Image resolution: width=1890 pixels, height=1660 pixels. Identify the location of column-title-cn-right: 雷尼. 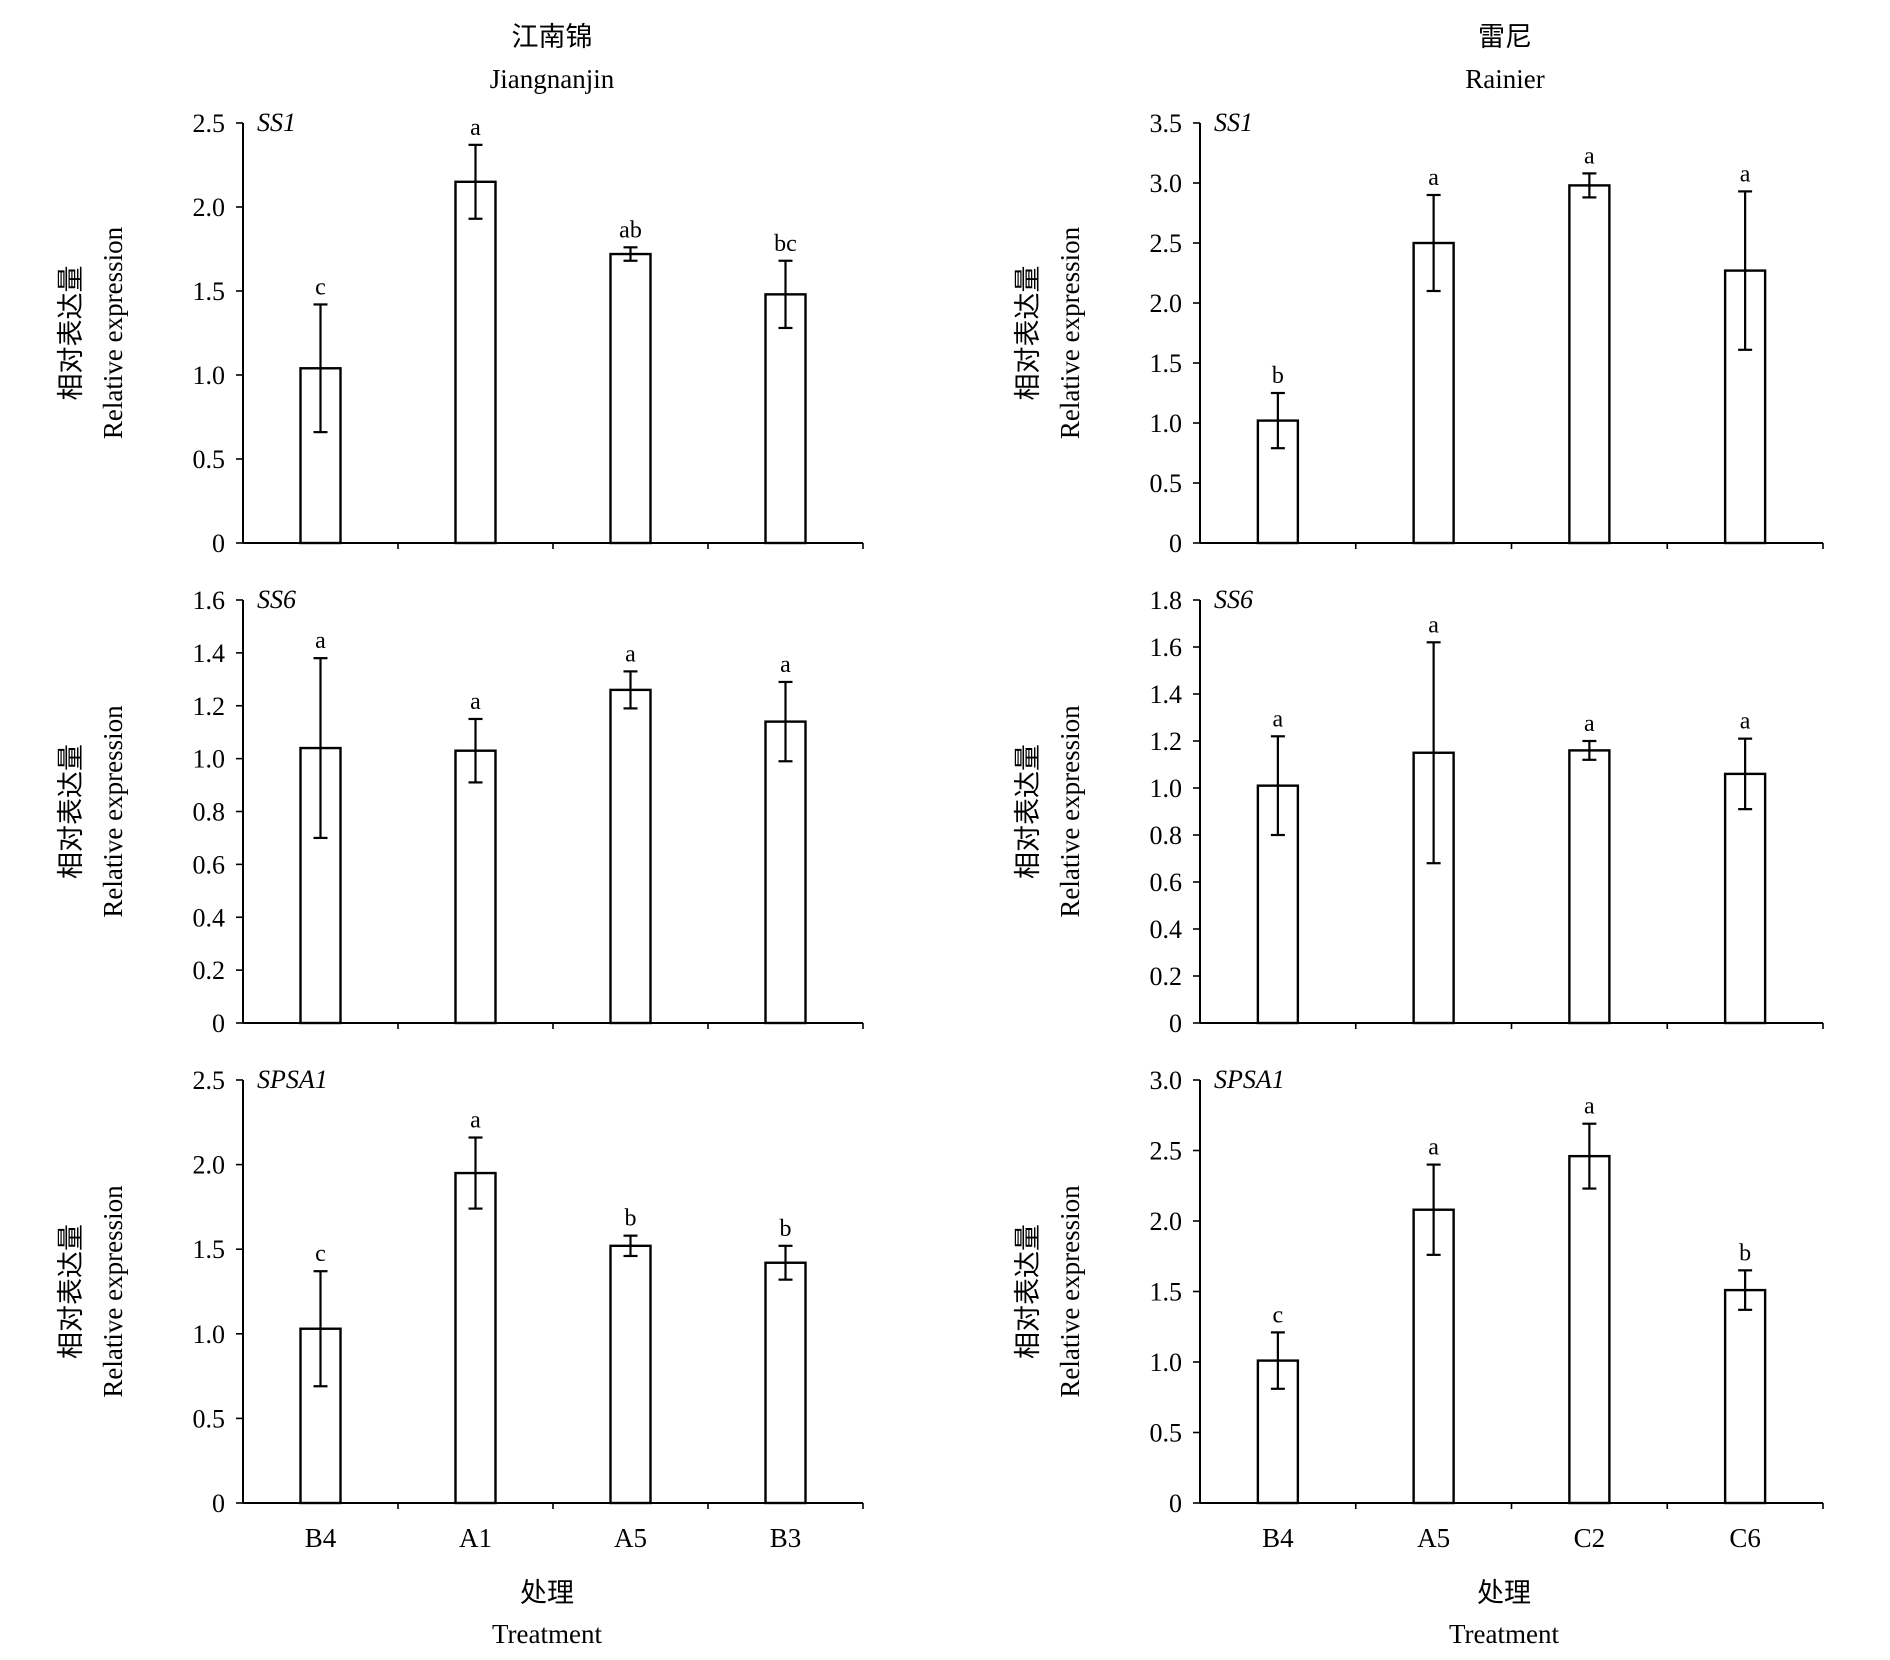
(1505, 37).